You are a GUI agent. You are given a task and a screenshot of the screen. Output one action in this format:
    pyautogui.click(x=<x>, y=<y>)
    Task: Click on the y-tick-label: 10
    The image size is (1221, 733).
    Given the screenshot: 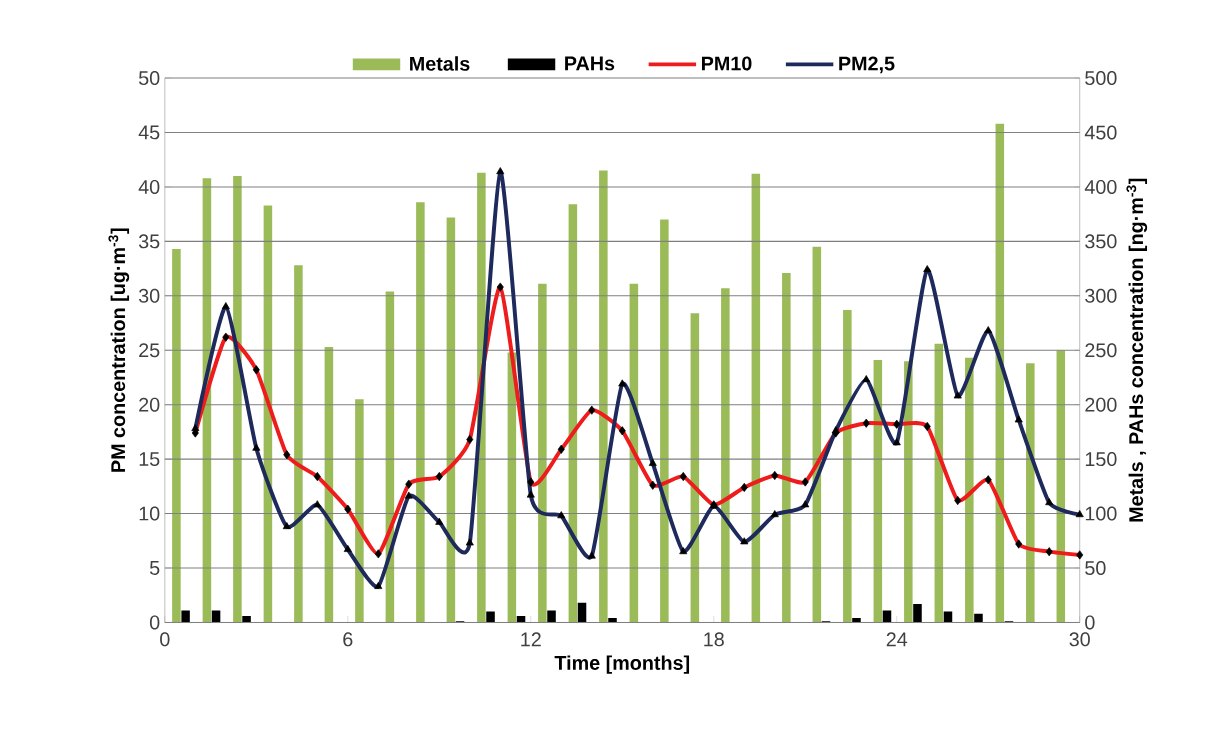 What is the action you would take?
    pyautogui.click(x=149, y=513)
    